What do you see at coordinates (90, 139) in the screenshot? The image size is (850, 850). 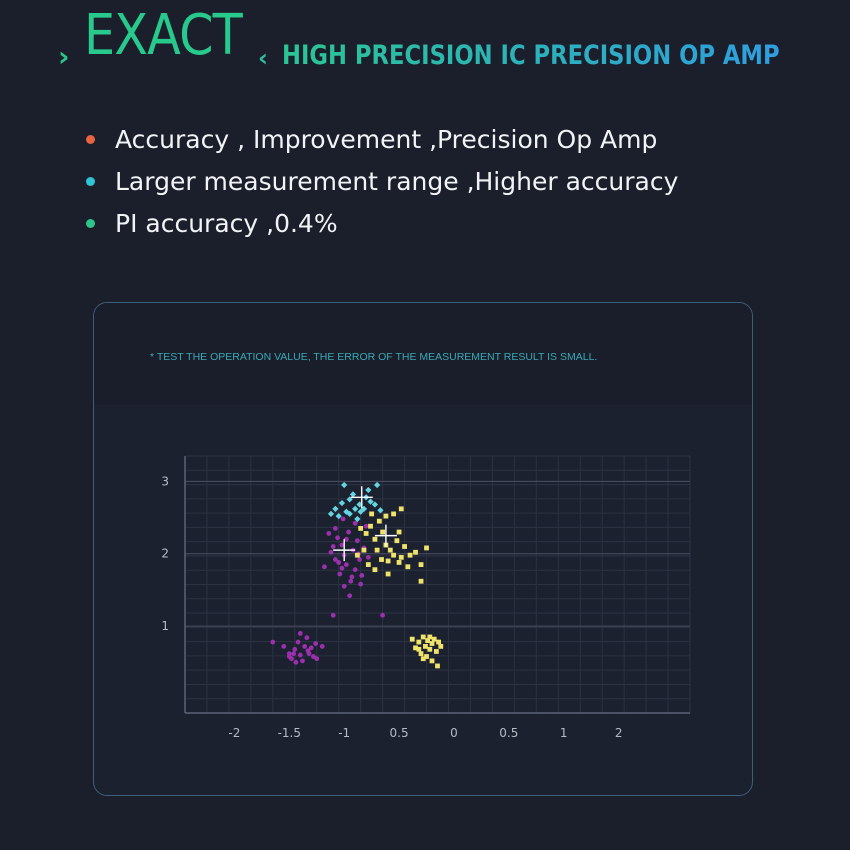 I see `bullet-dot-orange` at bounding box center [90, 139].